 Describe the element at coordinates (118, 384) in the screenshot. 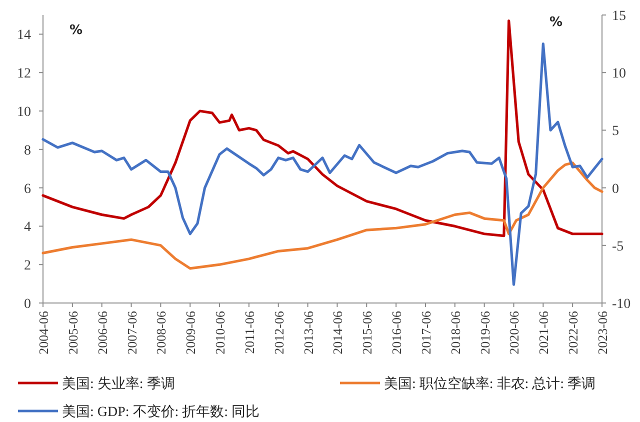

I see `legend-label: 美国: 失业率: 季调` at that location.